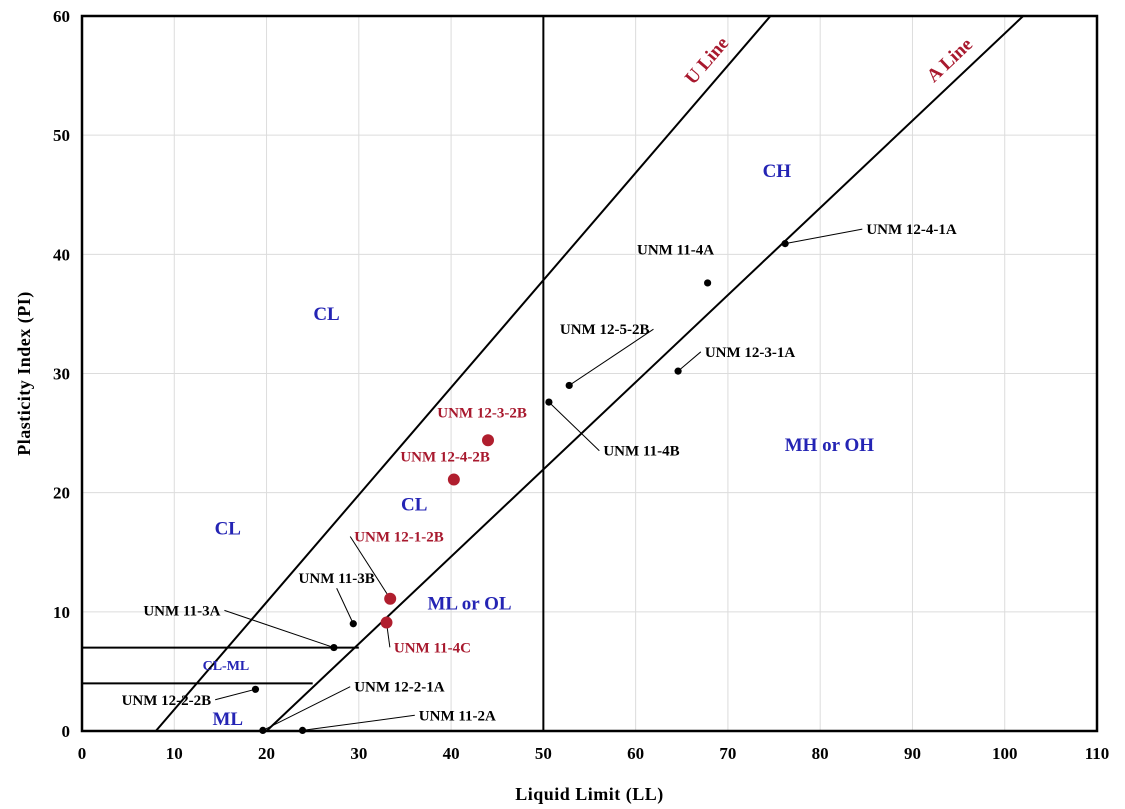 This screenshot has width=1125, height=809. I want to click on x-tick-label-20: 20, so click(266, 753).